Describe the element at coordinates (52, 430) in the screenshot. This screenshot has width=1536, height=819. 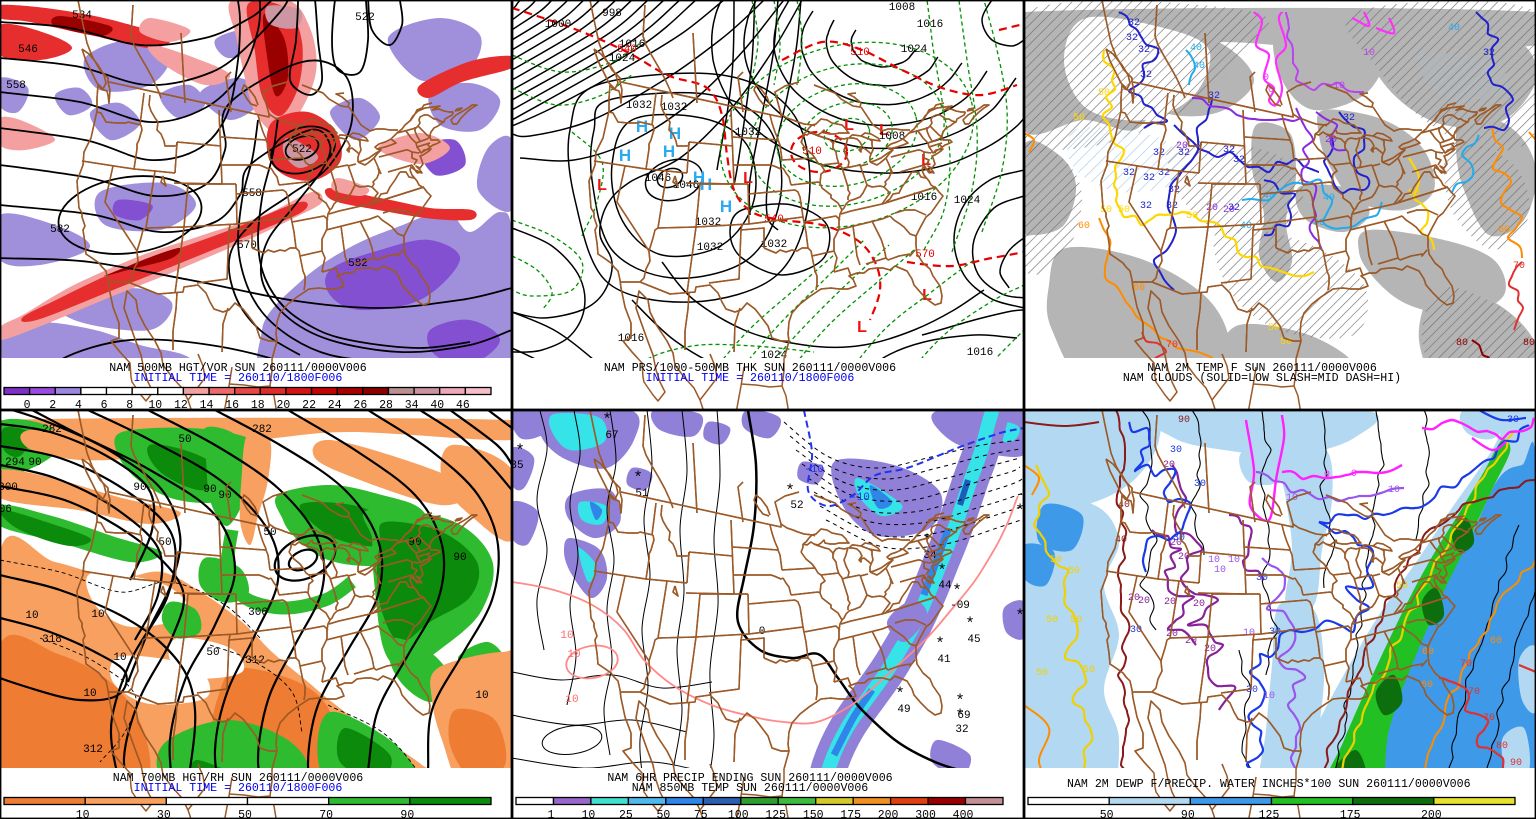
I see `svg-text: 282` at that location.